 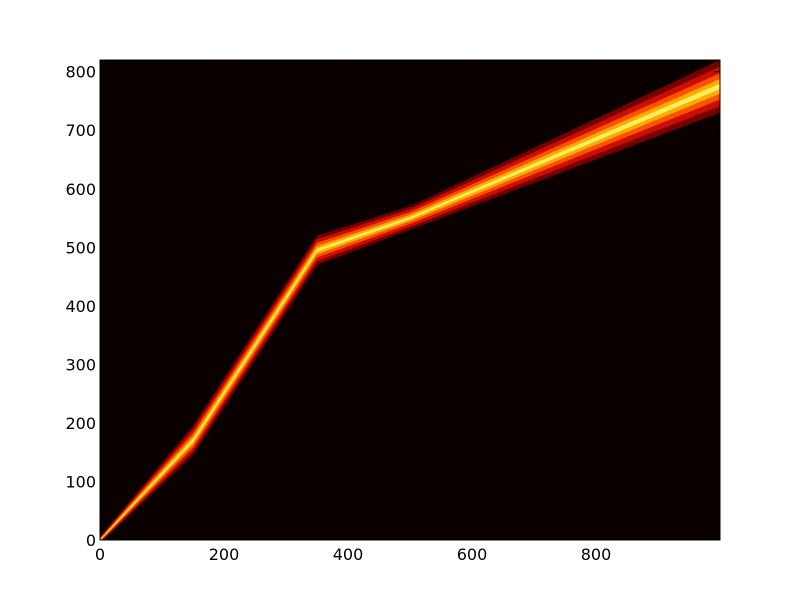 What do you see at coordinates (80, 189) in the screenshot?
I see `y-tick-label: 600` at bounding box center [80, 189].